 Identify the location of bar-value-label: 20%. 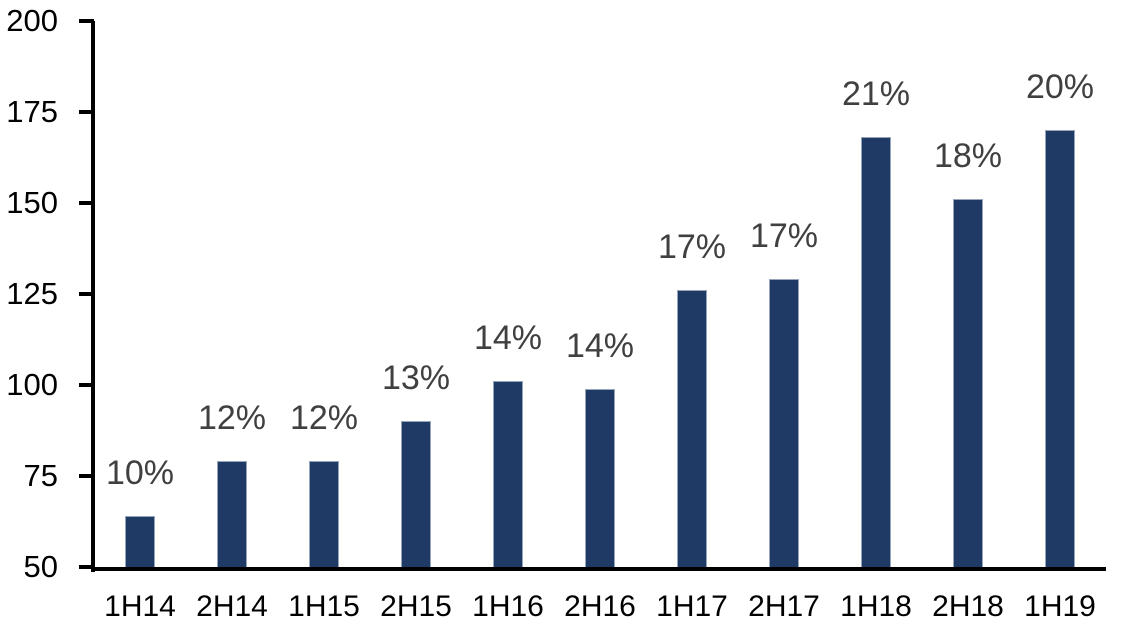
(1060, 87).